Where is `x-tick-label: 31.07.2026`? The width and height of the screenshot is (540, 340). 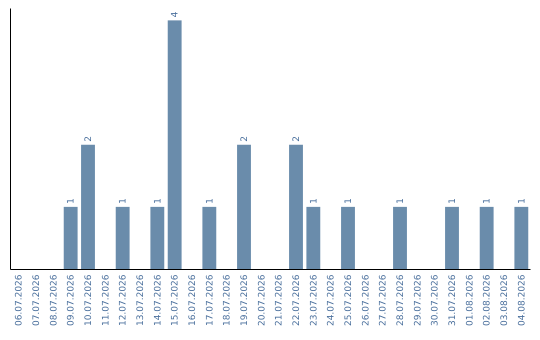
x-tick-label: 31.07.2026 is located at coordinates (453, 300).